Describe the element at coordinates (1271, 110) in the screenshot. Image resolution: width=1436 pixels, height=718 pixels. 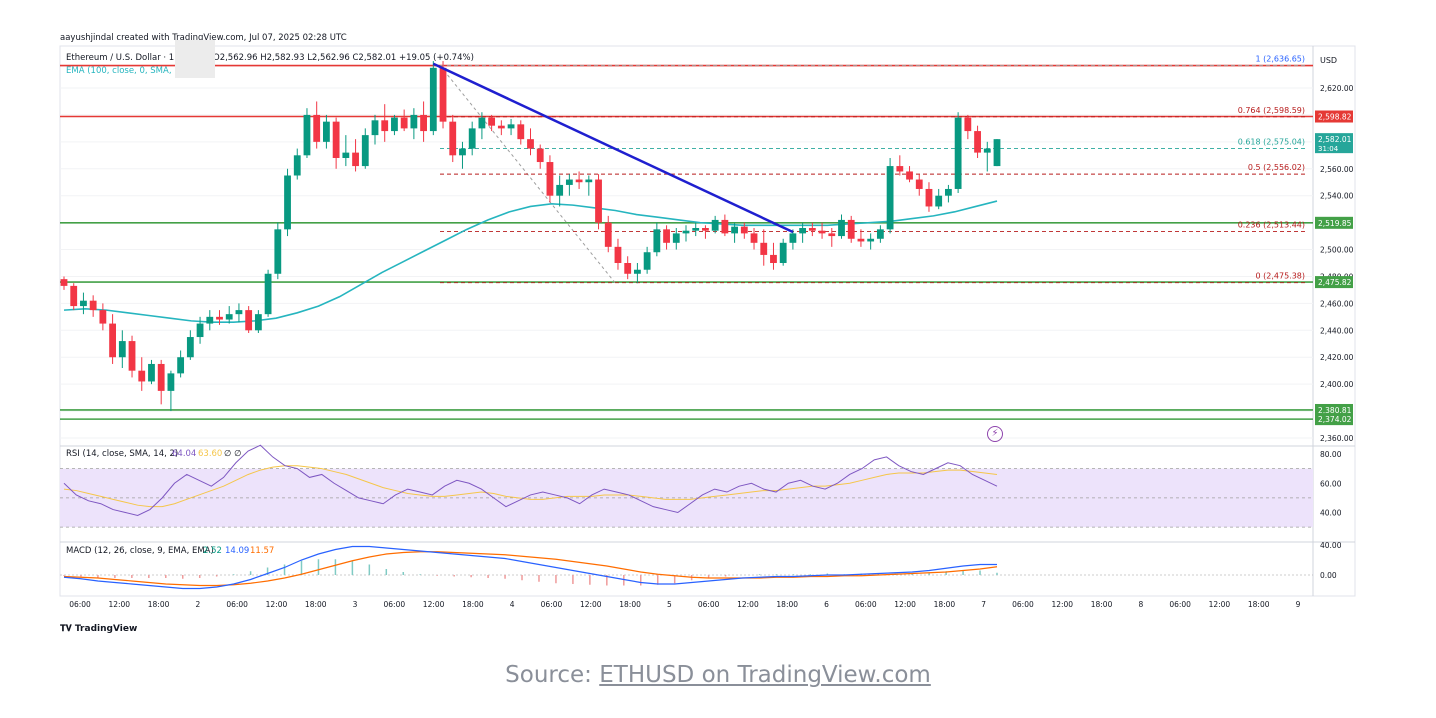
I see `fib-level-label: 0.764 (2,598.59)` at that location.